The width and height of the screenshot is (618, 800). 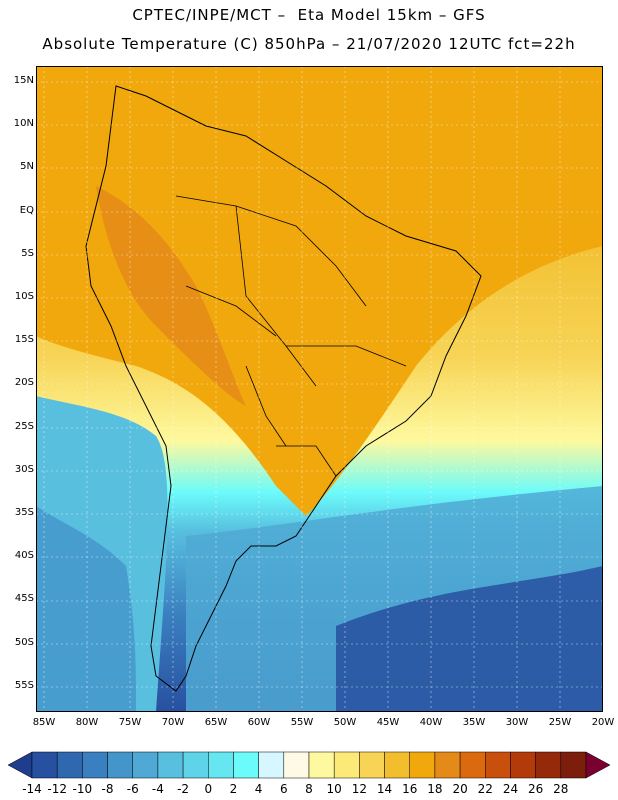 What do you see at coordinates (87, 722) in the screenshot?
I see `longitude-label: 80W` at bounding box center [87, 722].